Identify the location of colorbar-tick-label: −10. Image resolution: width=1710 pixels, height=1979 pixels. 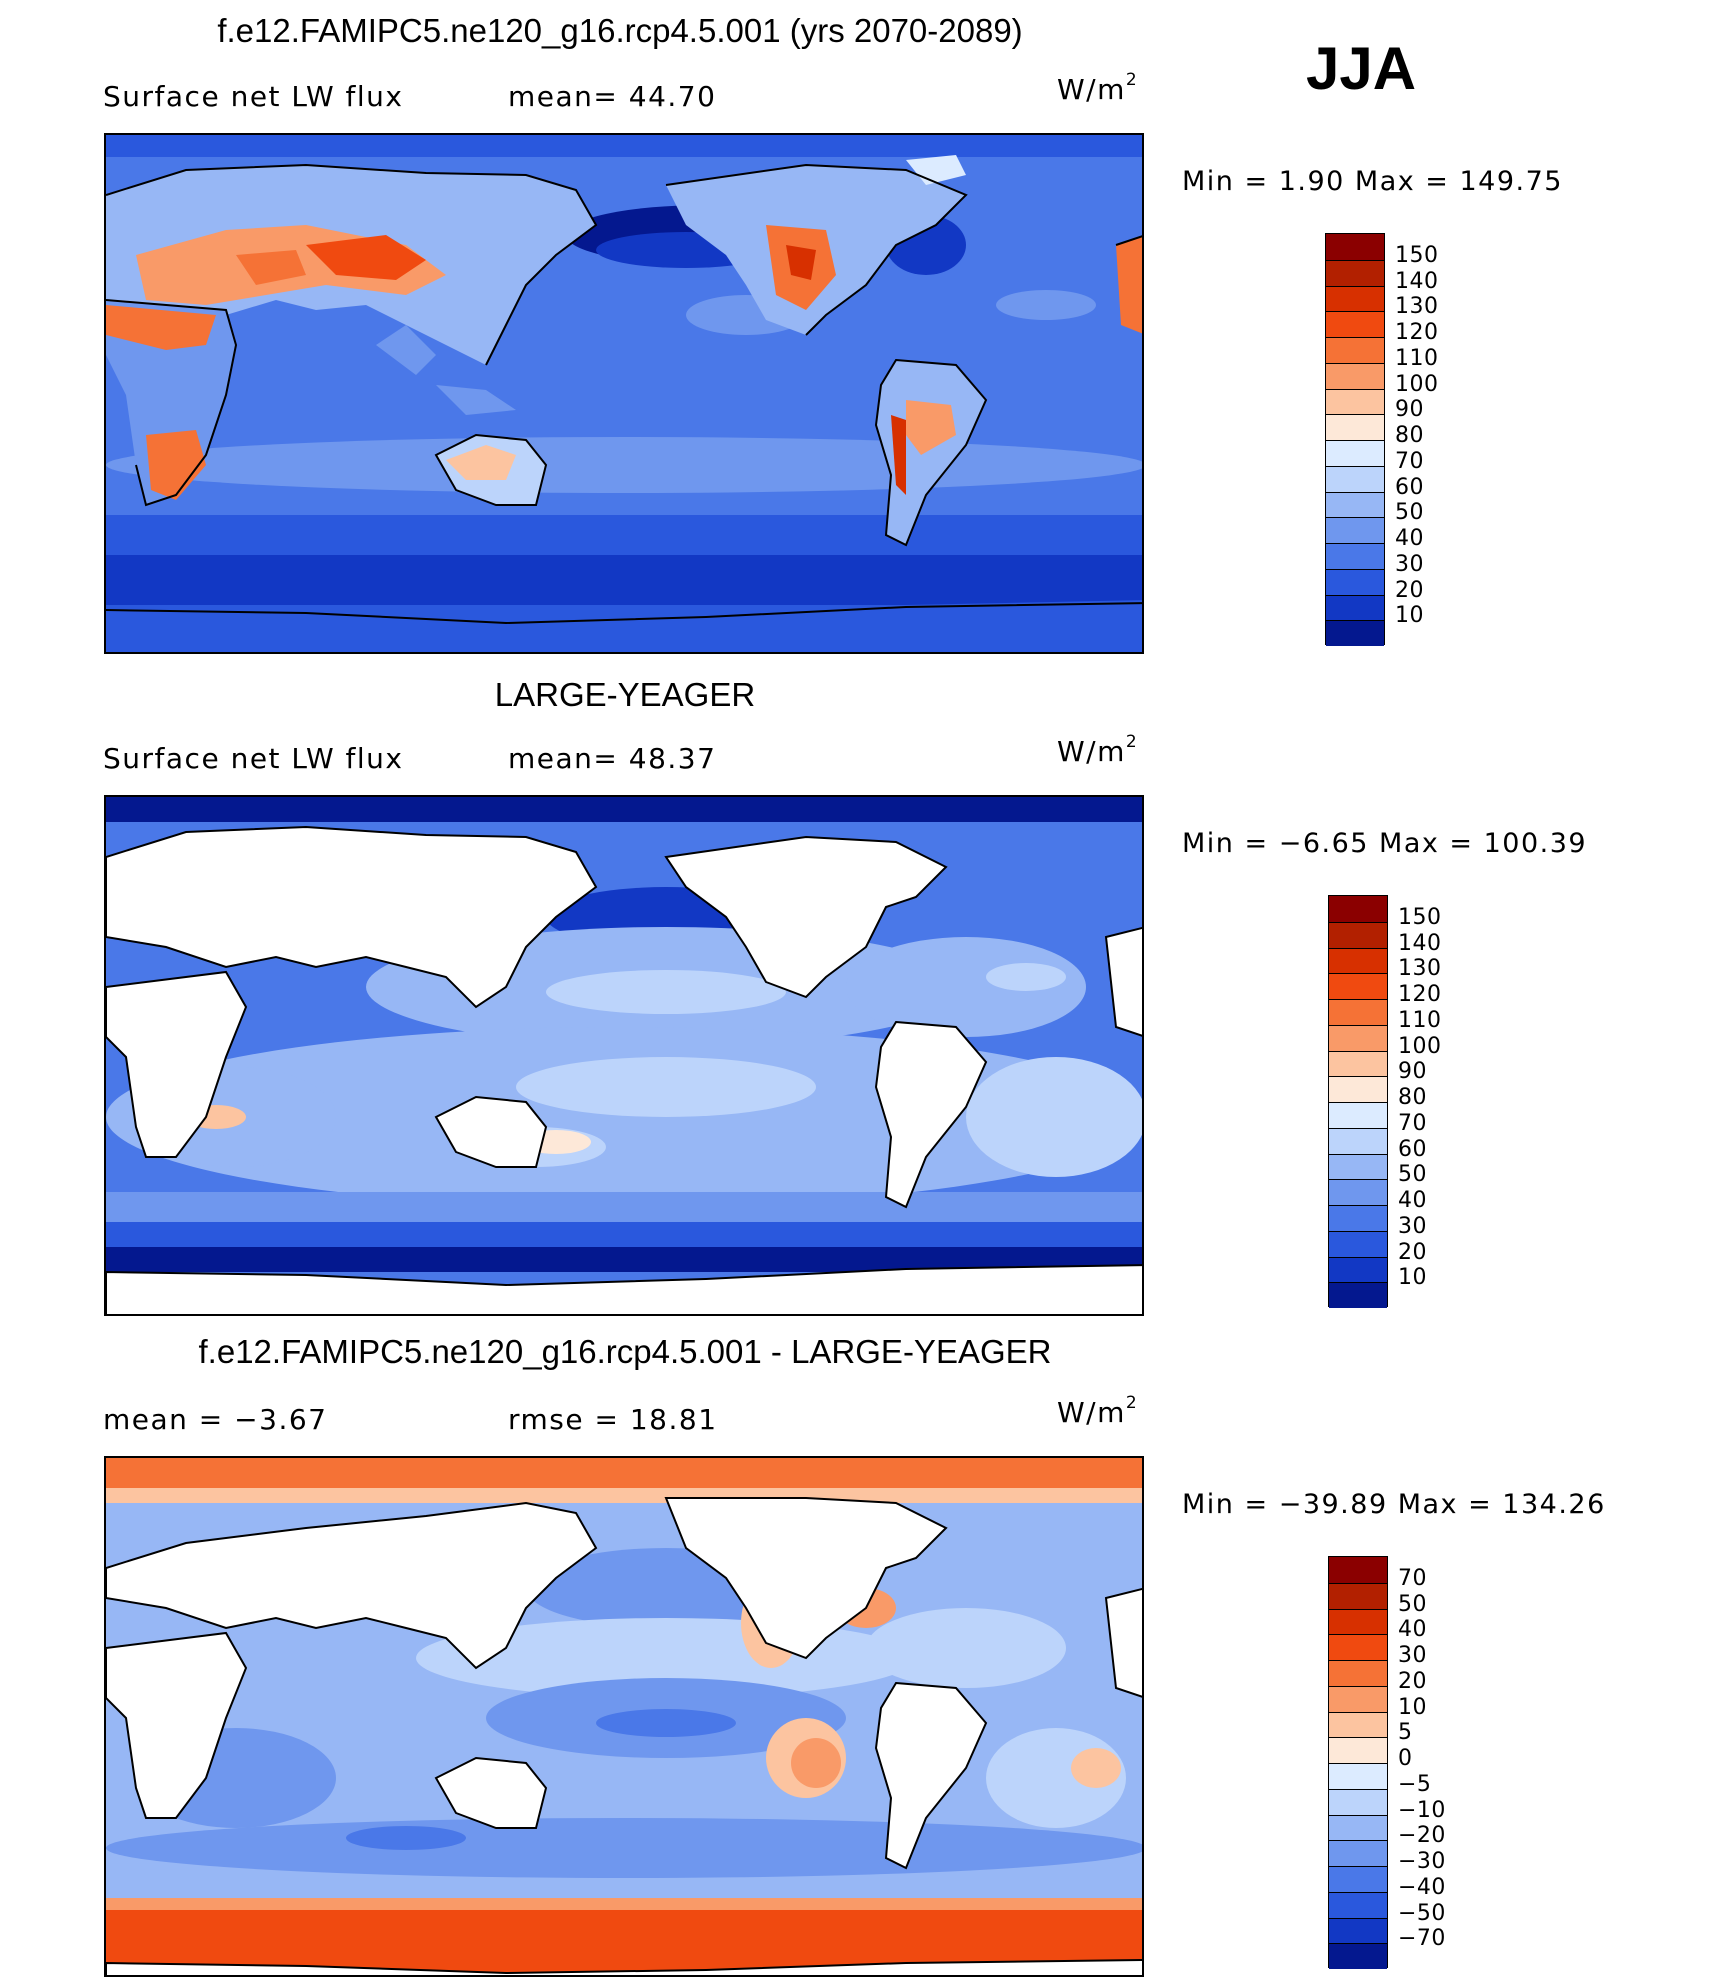
(1422, 1810).